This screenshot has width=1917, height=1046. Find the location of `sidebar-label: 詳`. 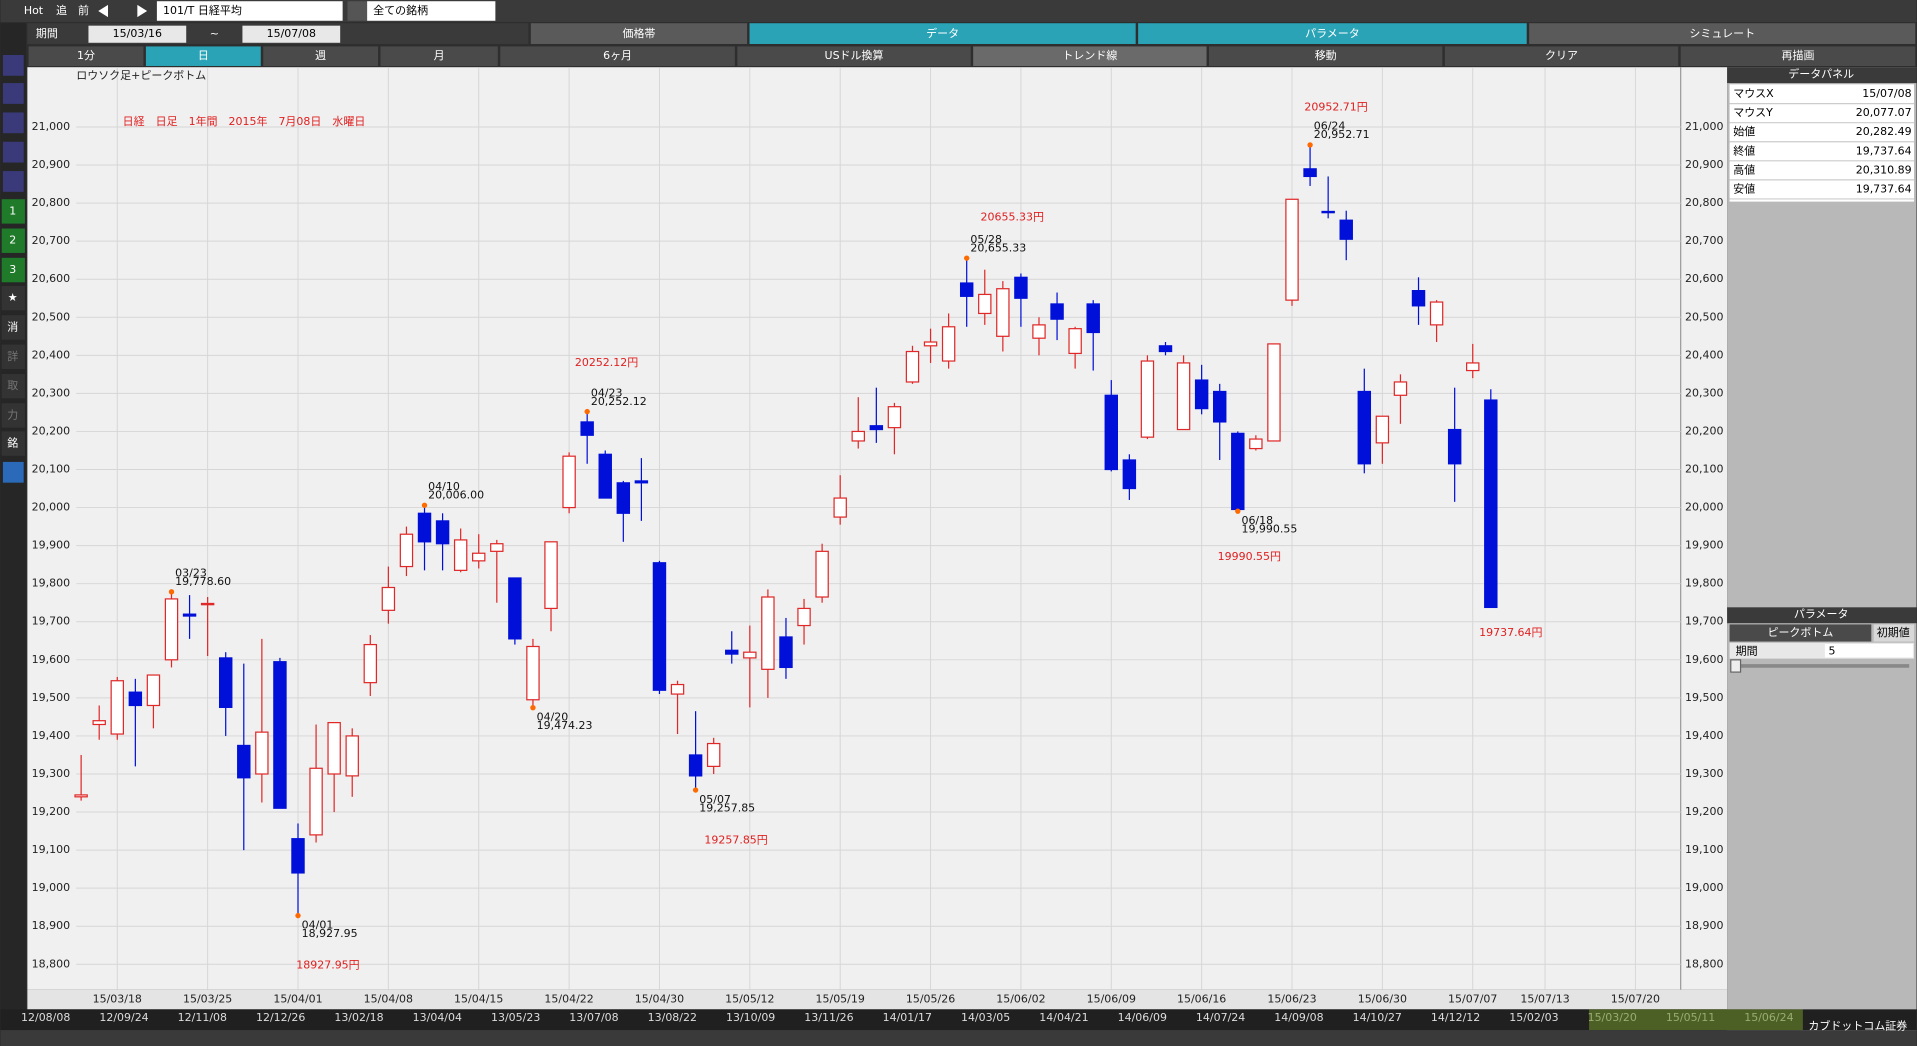

sidebar-label: 詳 is located at coordinates (12, 356).